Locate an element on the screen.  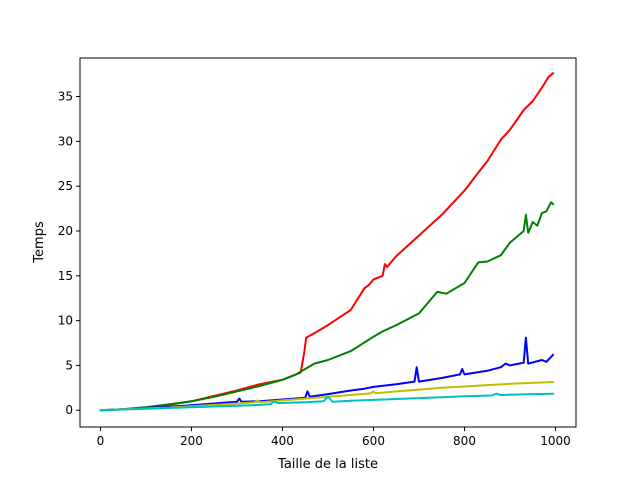
x-tick-label-2: 400 is located at coordinates (282, 441).